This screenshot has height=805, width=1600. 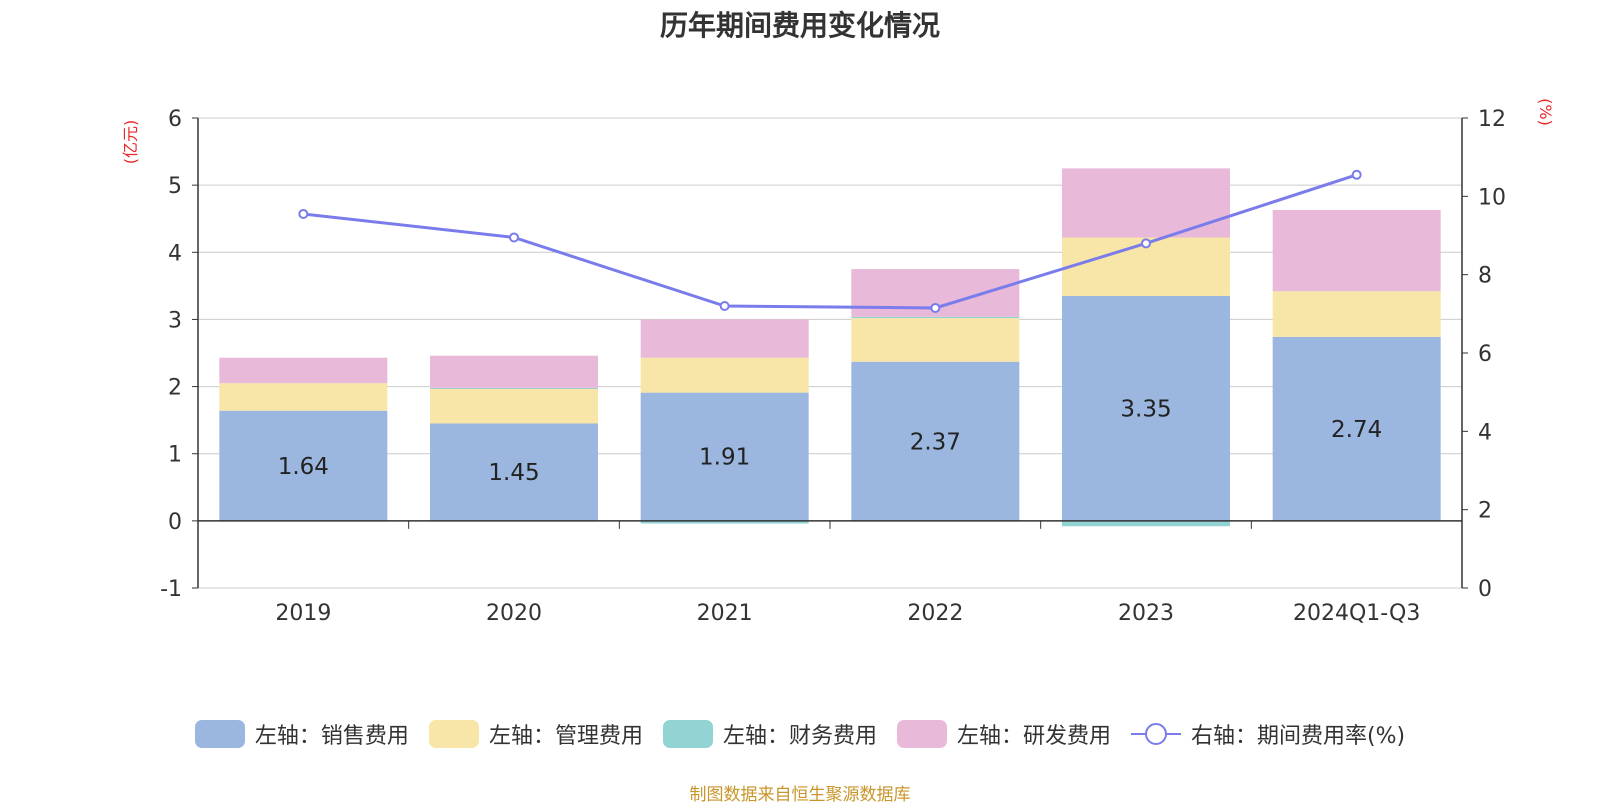 I want to click on legend-item: 右轴：期间费用率(%), so click(x=1268, y=734).